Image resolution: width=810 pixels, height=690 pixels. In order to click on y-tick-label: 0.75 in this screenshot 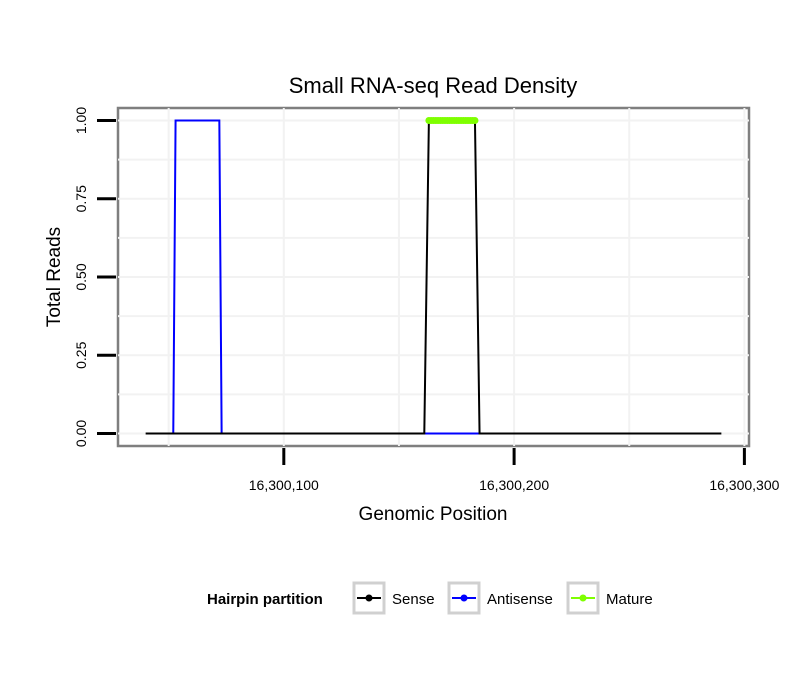, I will do `click(81, 198)`.